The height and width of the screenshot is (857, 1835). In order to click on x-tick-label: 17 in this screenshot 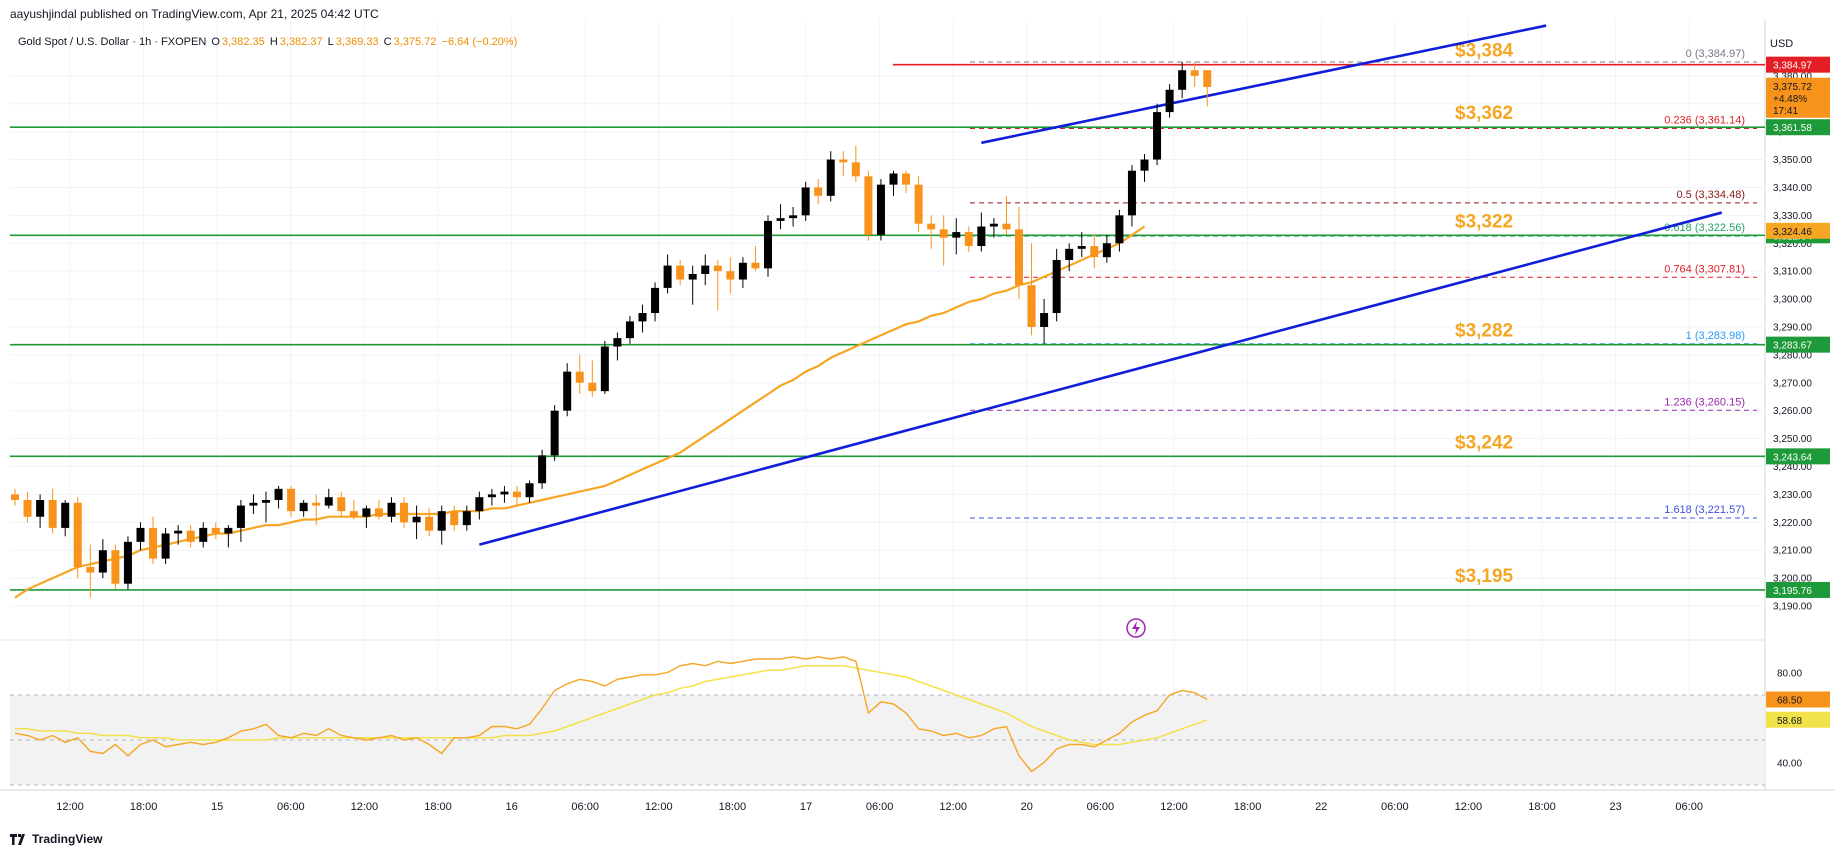, I will do `click(806, 807)`.